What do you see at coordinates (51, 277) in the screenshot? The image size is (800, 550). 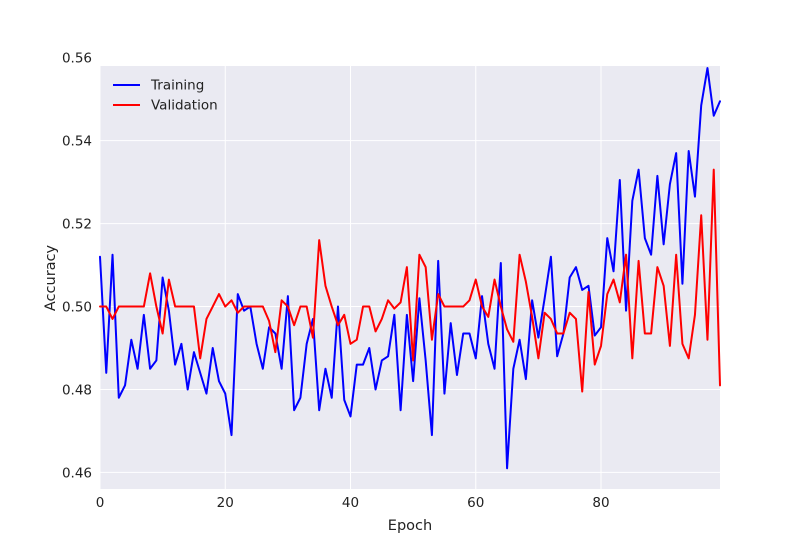 I see `y-axis-label: Accuracy` at bounding box center [51, 277].